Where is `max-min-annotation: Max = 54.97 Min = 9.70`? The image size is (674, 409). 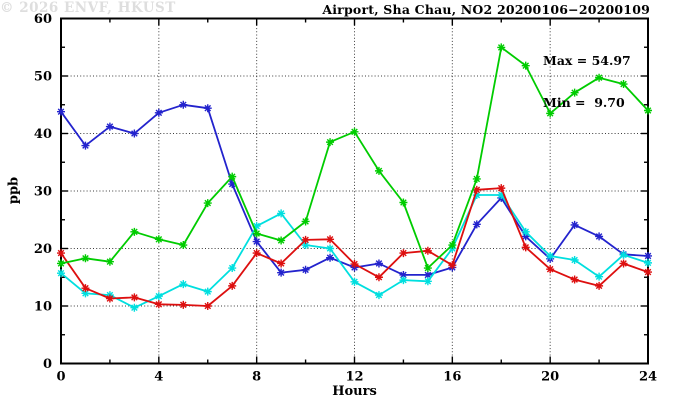 max-min-annotation: Max = 54.97 Min = 9.70 is located at coordinates (587, 82).